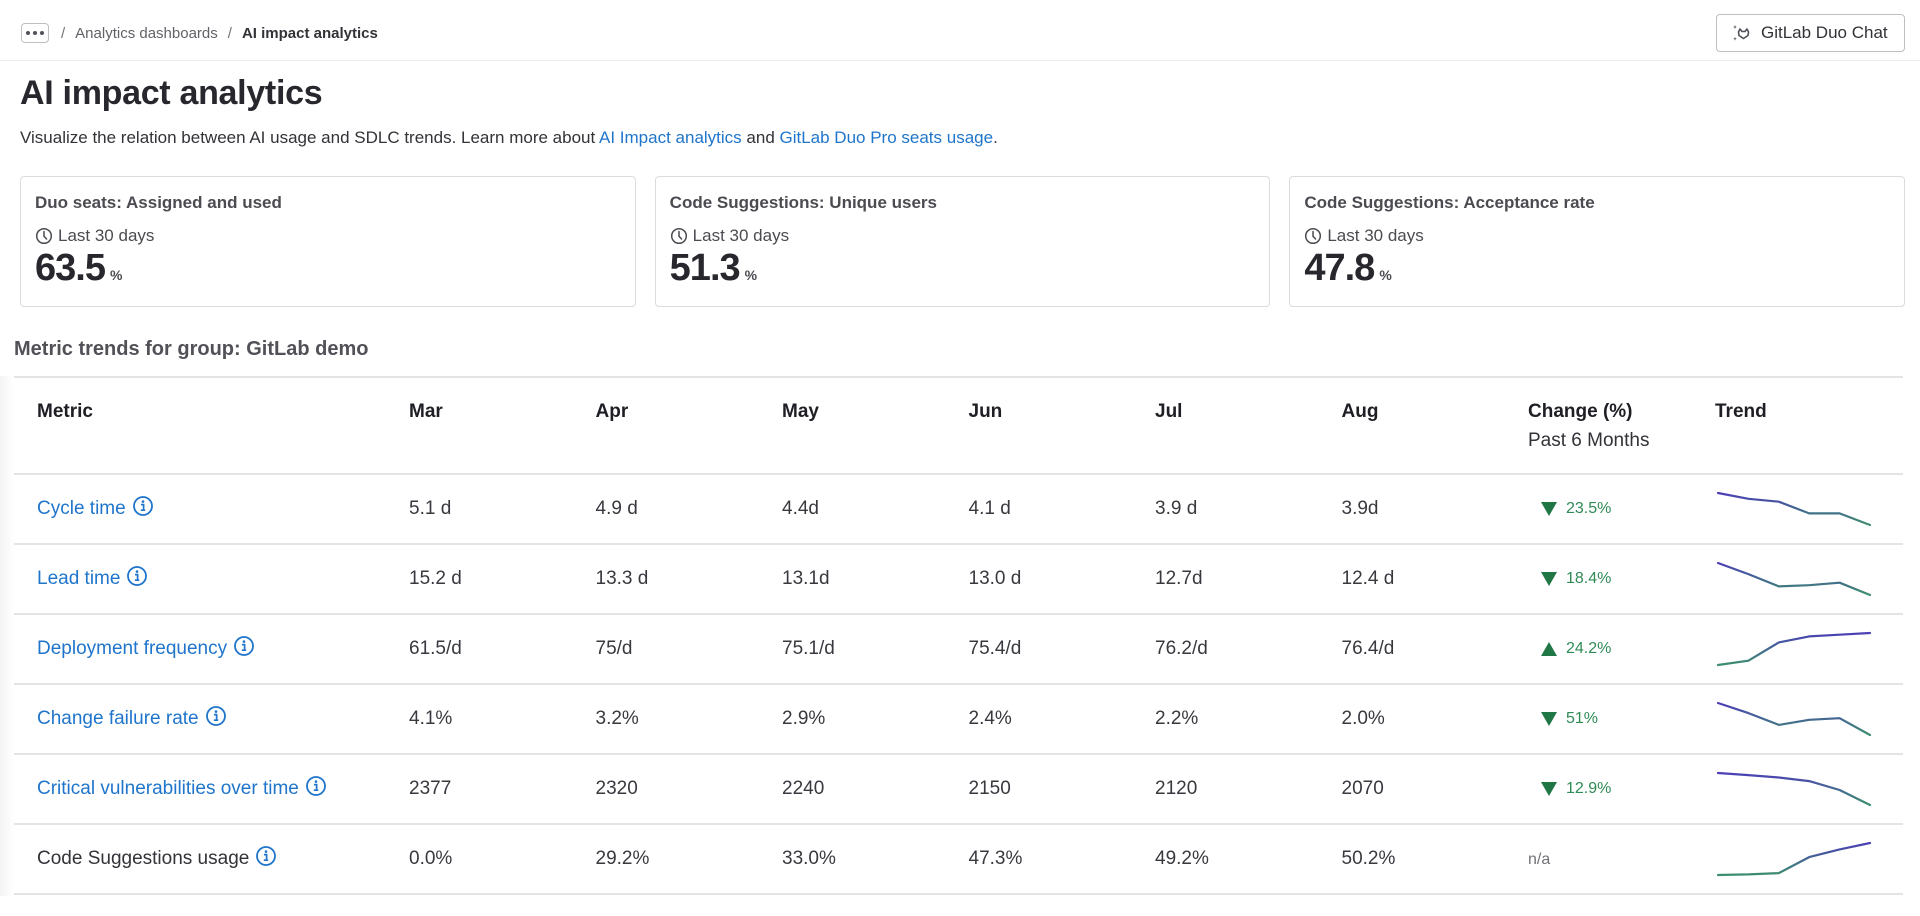 Image resolution: width=1920 pixels, height=916 pixels. Describe the element at coordinates (803, 202) in the screenshot. I see `card-title: Code Suggestions: Unique users` at that location.